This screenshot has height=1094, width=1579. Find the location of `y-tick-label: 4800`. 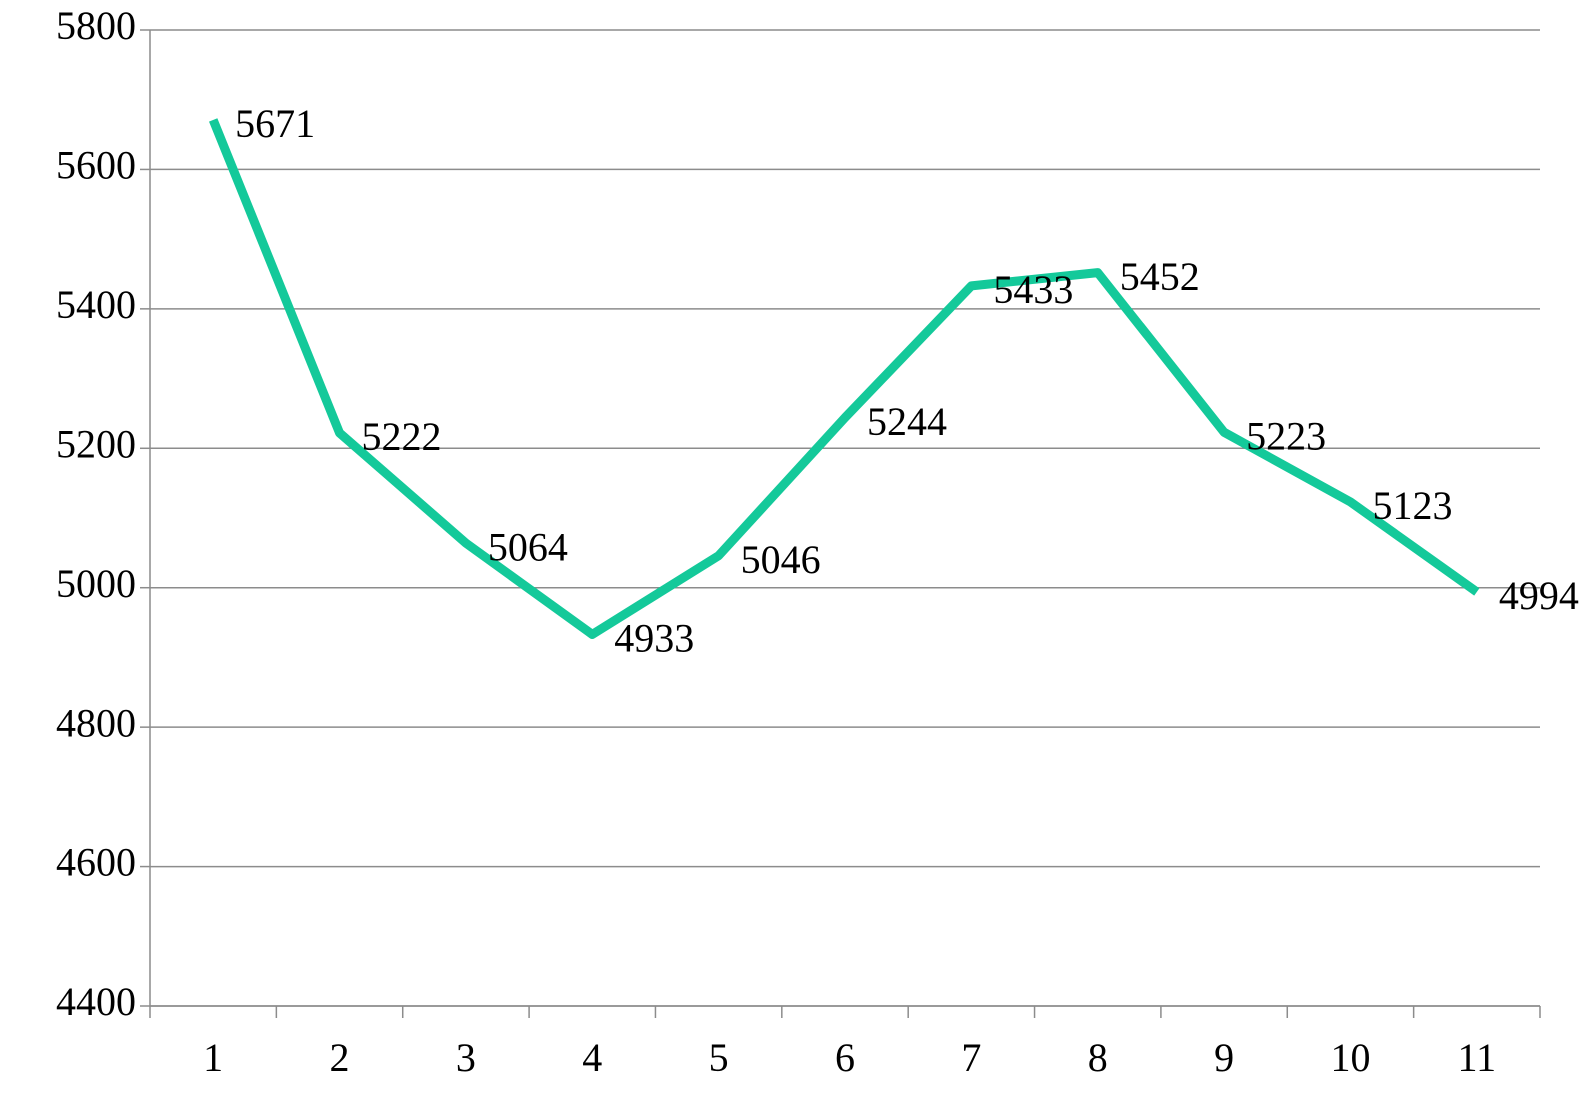

y-tick-label: 4800 is located at coordinates (96, 722).